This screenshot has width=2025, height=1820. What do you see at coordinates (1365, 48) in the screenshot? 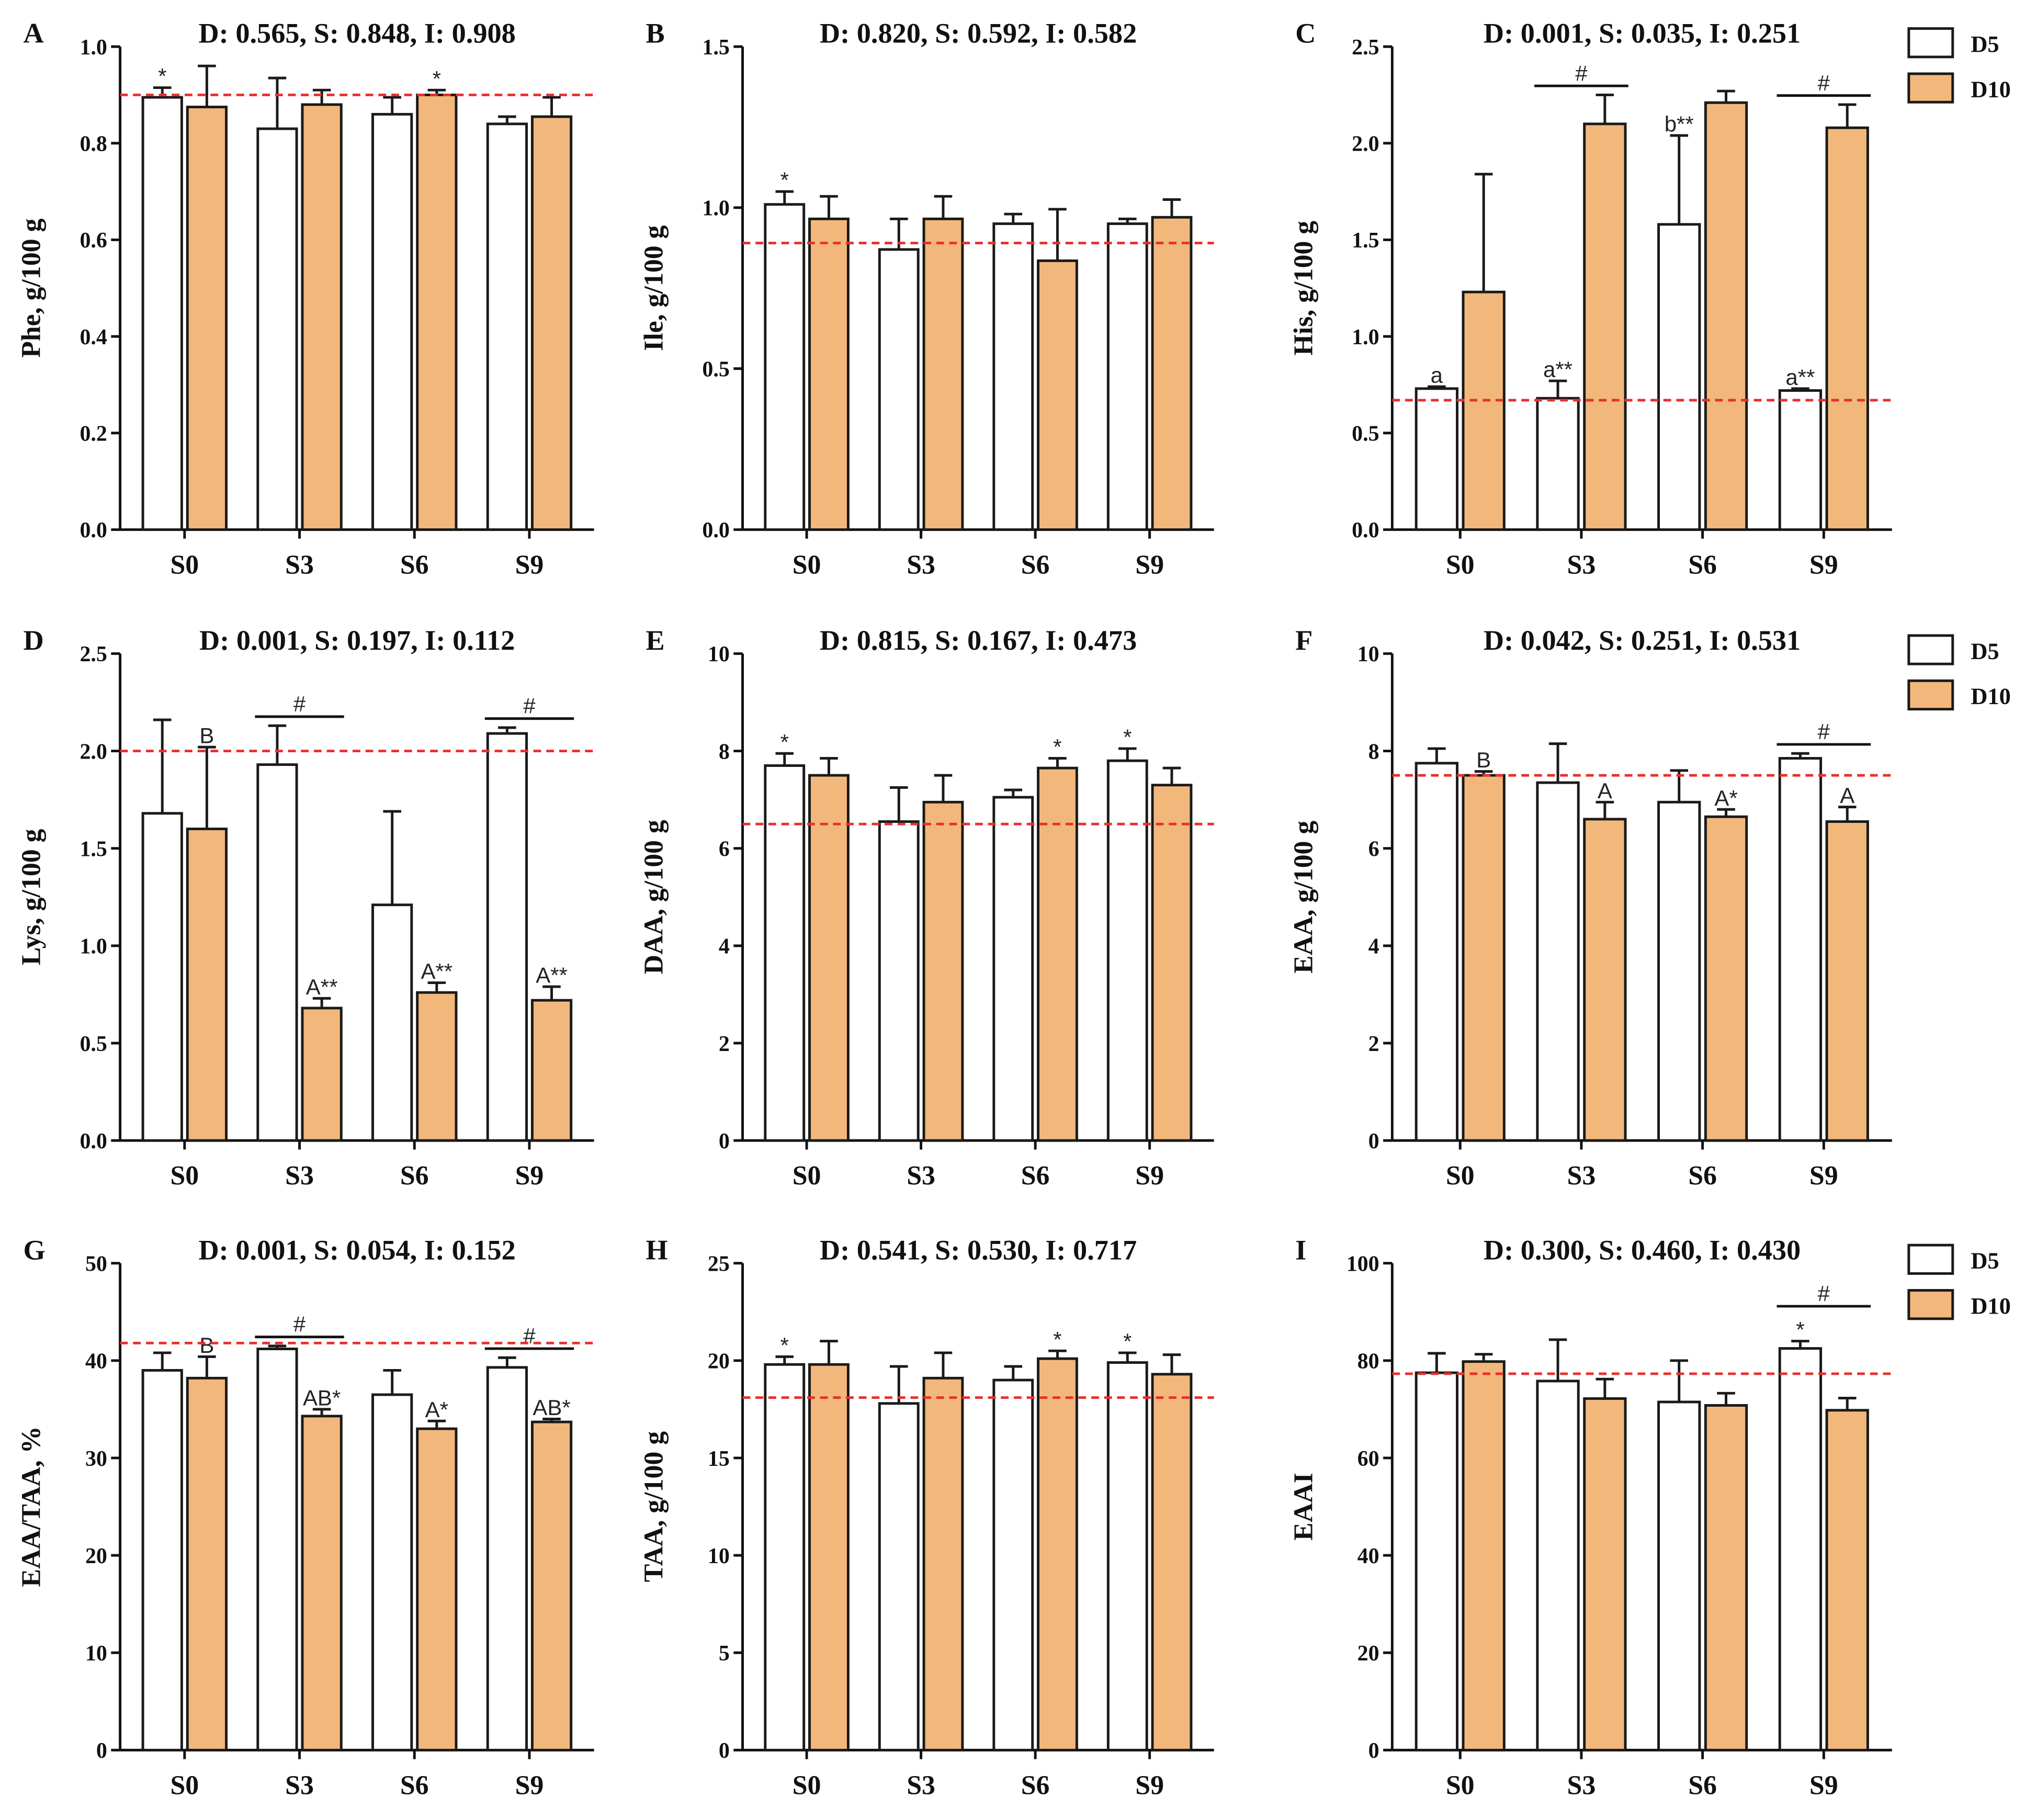
I see `y-tick-label: 2.5` at bounding box center [1365, 48].